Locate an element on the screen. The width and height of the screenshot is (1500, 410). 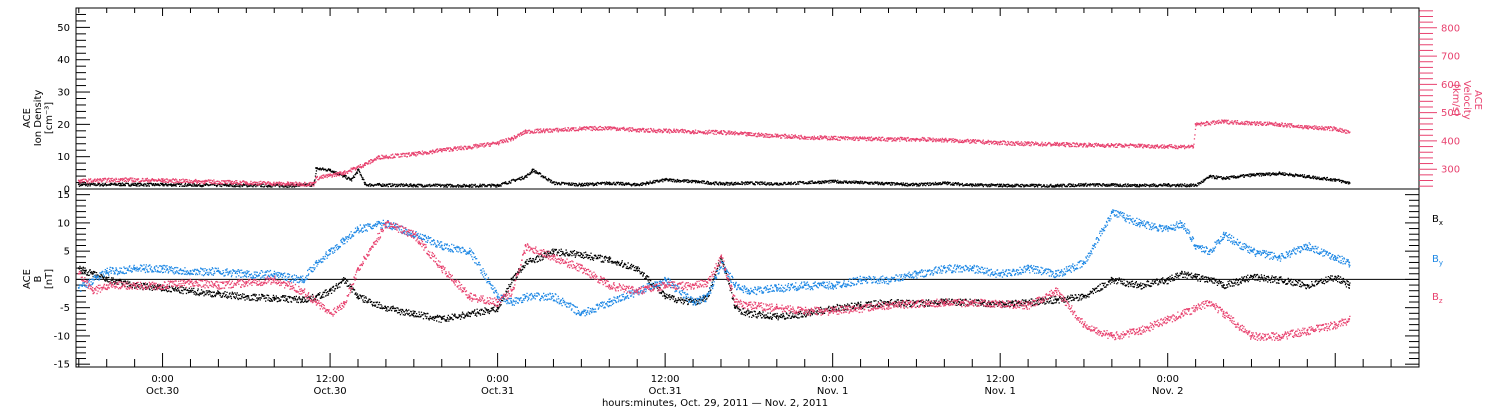
legend-by-sub: y is located at coordinates (1441, 263).